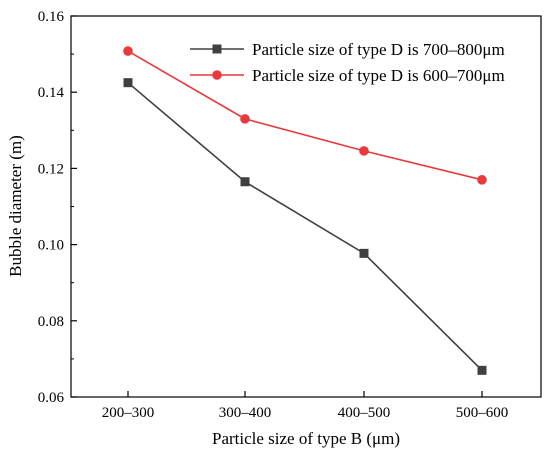  Describe the element at coordinates (15, 206) in the screenshot. I see `y-axis-title: Bubble diameter (m)` at that location.